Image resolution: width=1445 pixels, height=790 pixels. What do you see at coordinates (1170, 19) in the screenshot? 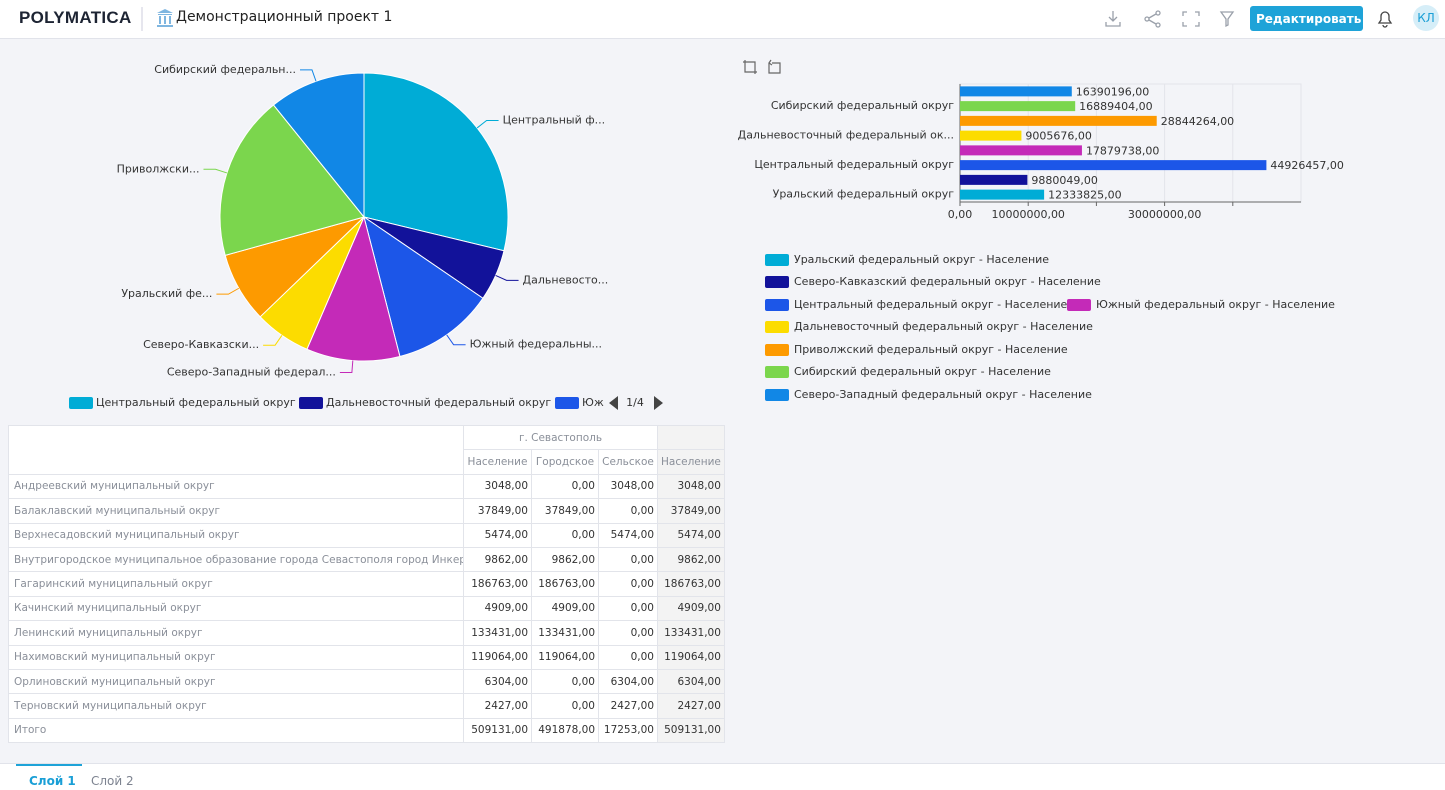
I see `toolbar-icons` at bounding box center [1170, 19].